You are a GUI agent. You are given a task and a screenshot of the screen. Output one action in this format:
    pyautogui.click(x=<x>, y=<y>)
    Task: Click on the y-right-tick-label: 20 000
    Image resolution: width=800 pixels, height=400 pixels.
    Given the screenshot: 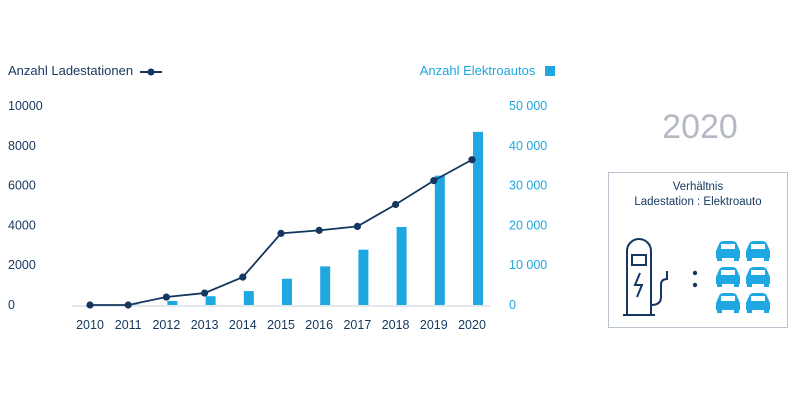 What is the action you would take?
    pyautogui.click(x=528, y=225)
    